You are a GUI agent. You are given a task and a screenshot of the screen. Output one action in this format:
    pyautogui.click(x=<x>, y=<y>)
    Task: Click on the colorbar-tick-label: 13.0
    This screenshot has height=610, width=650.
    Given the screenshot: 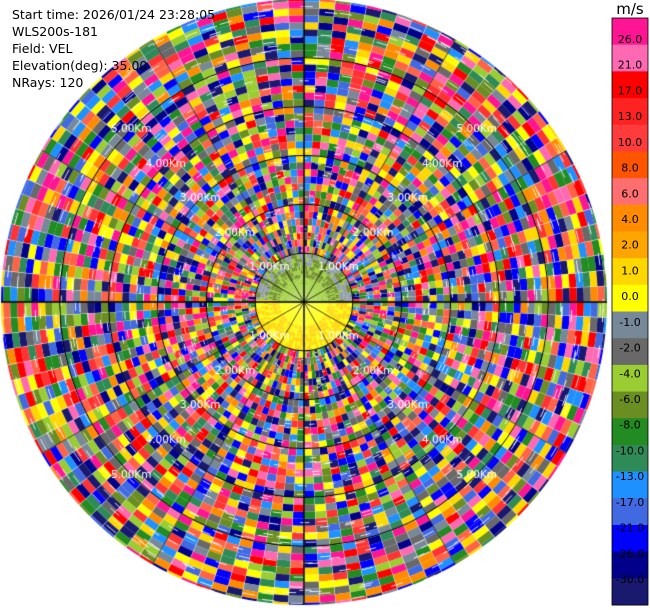 What is the action you would take?
    pyautogui.click(x=630, y=116)
    